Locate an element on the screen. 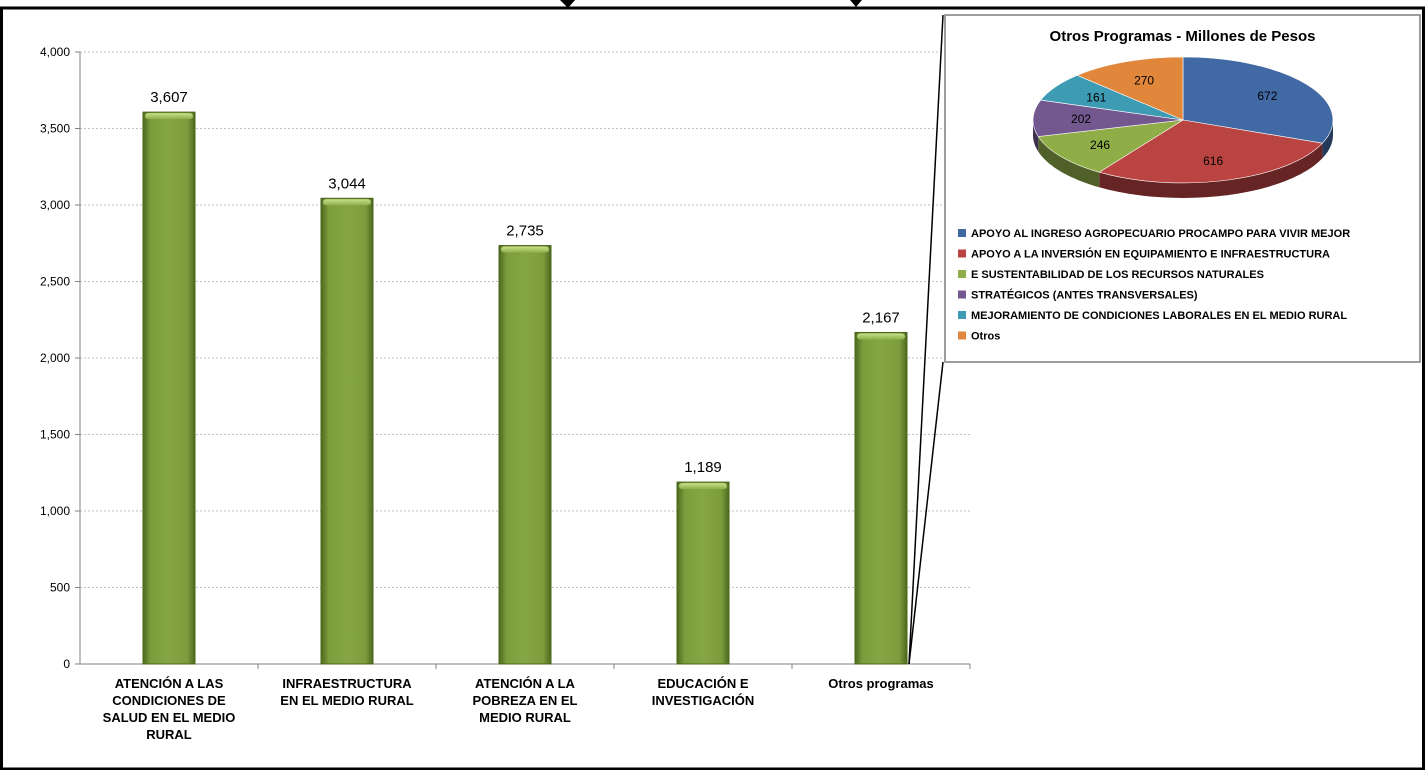  y-tick-label: 2,500 is located at coordinates (55, 282).